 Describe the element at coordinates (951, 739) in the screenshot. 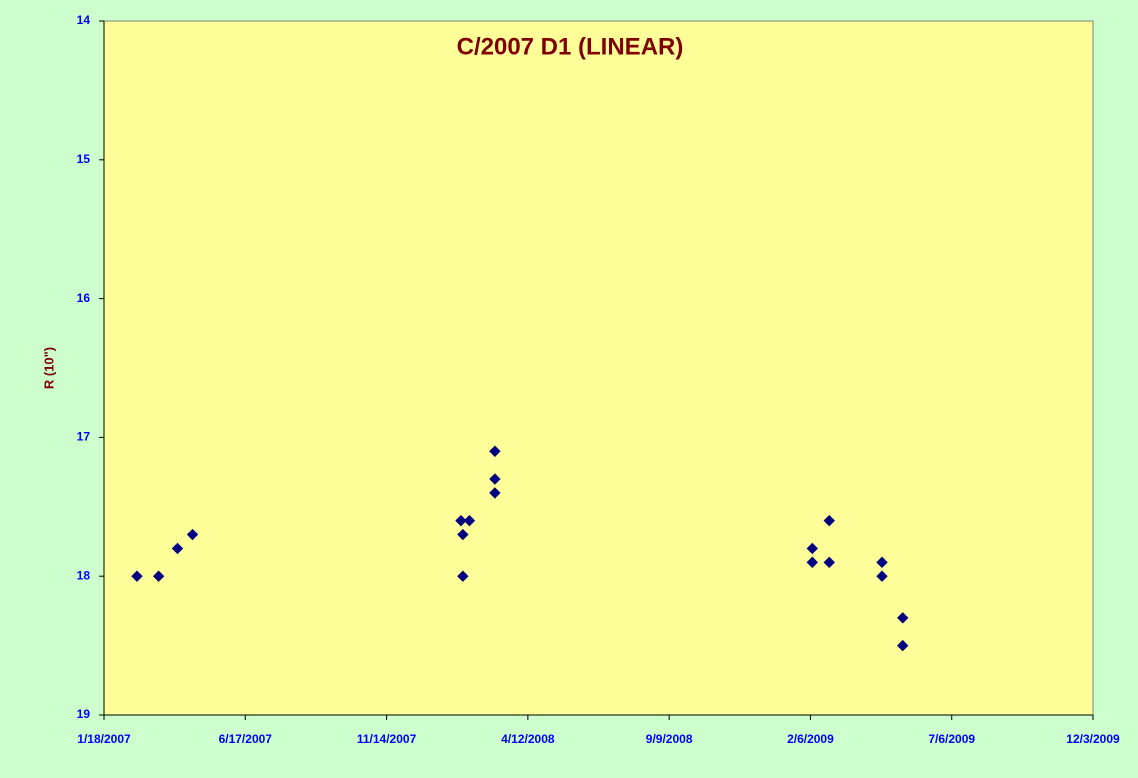

I see `x-tick-label: 7/6/2009` at that location.